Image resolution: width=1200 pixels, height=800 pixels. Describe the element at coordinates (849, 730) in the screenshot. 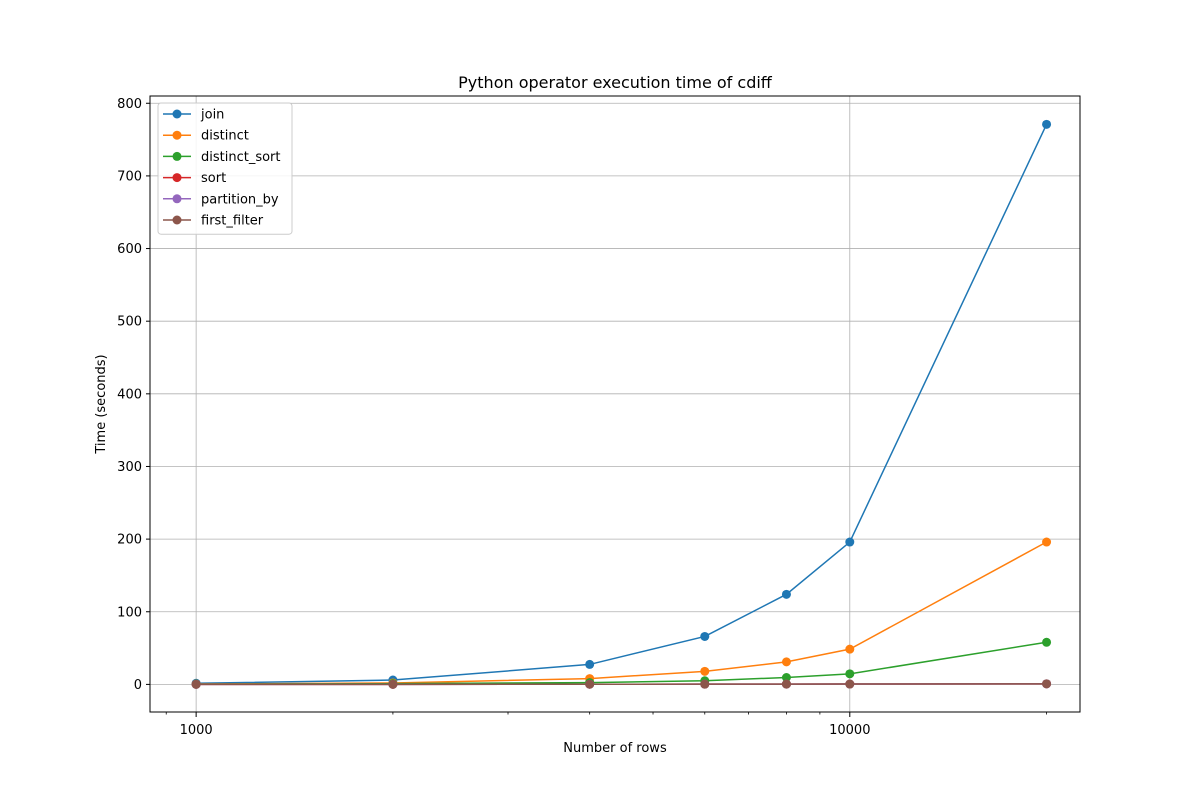

I see `x-tick-label-1: 10000` at that location.